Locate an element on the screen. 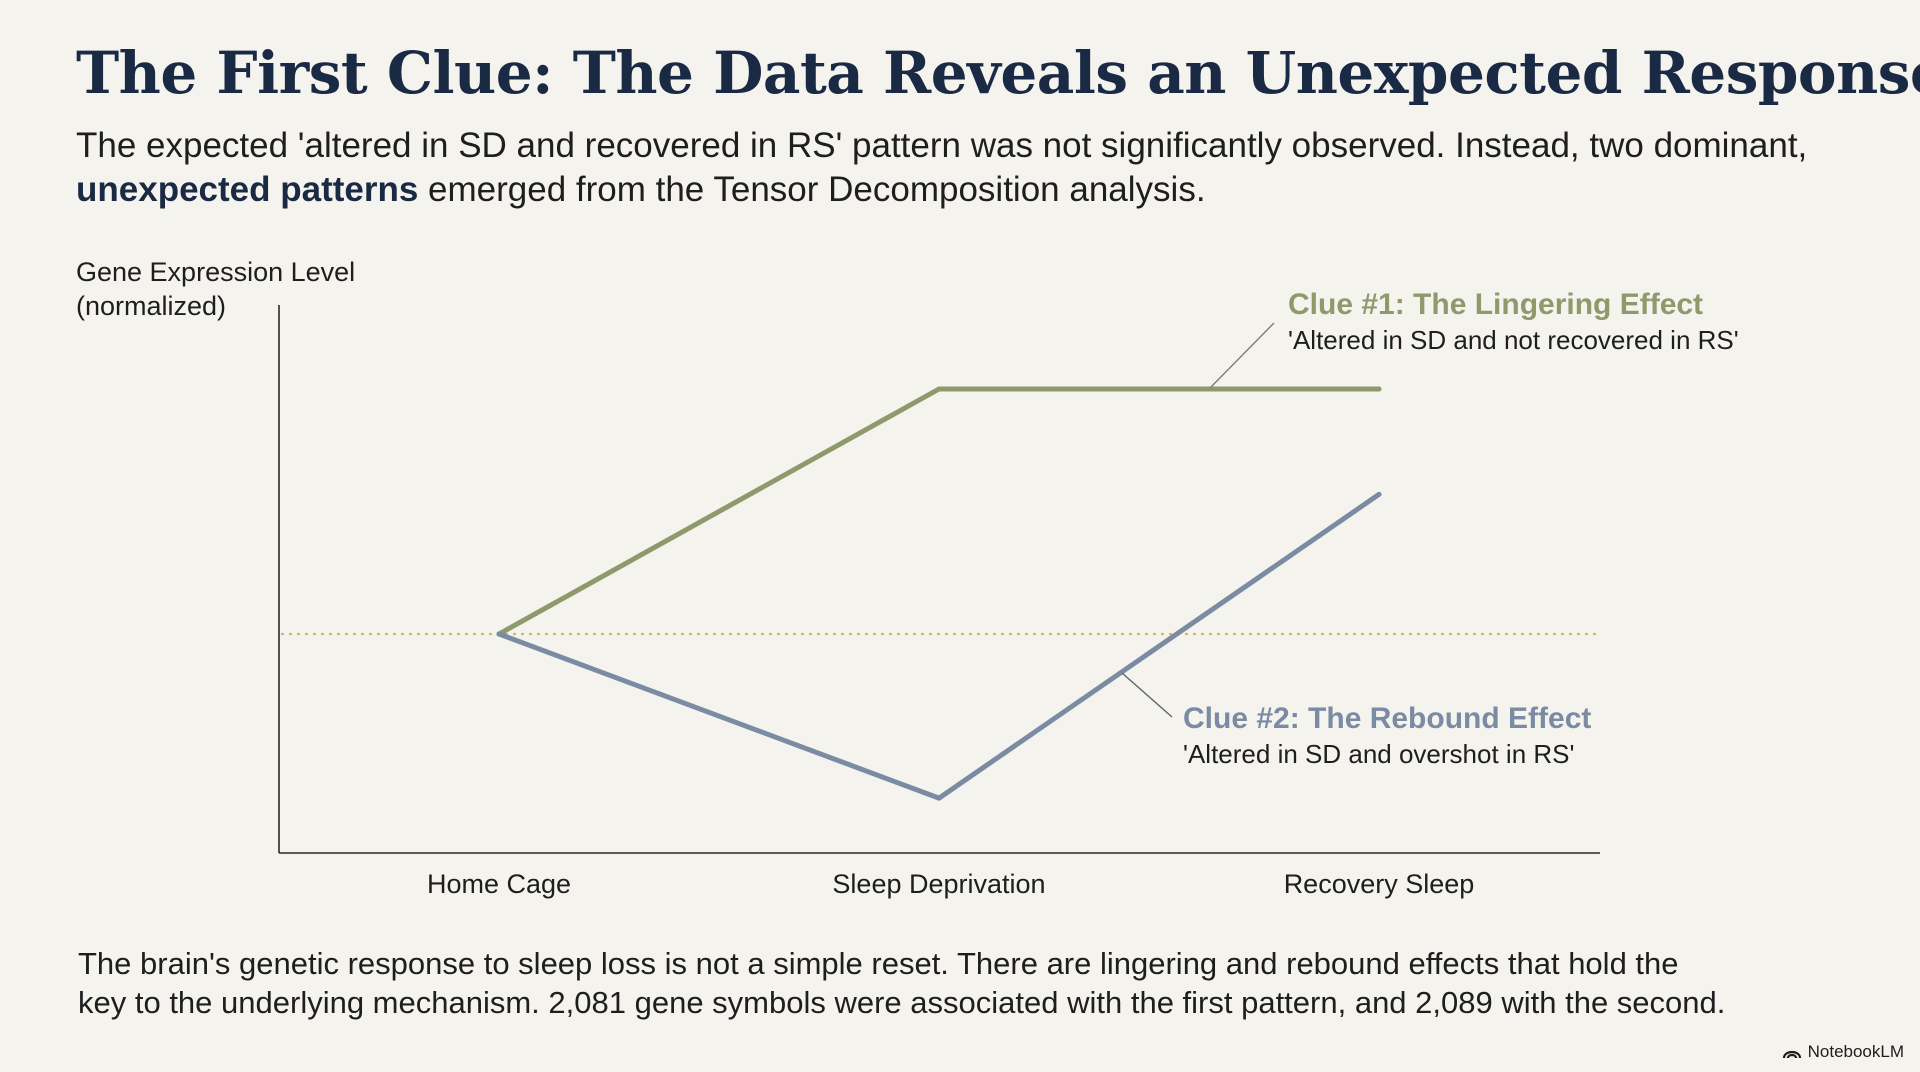 The height and width of the screenshot is (1072, 1920). brand-name: NotebookLM is located at coordinates (1855, 1051).